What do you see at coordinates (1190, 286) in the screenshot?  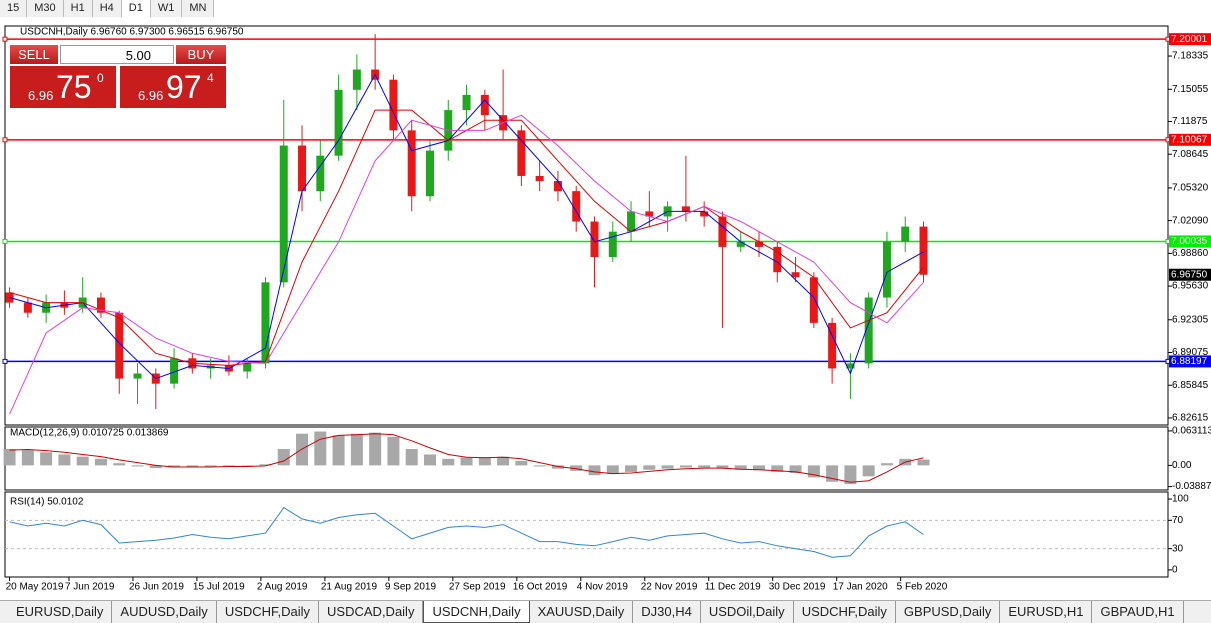 I see `y-tick-label: 6.95630` at bounding box center [1190, 286].